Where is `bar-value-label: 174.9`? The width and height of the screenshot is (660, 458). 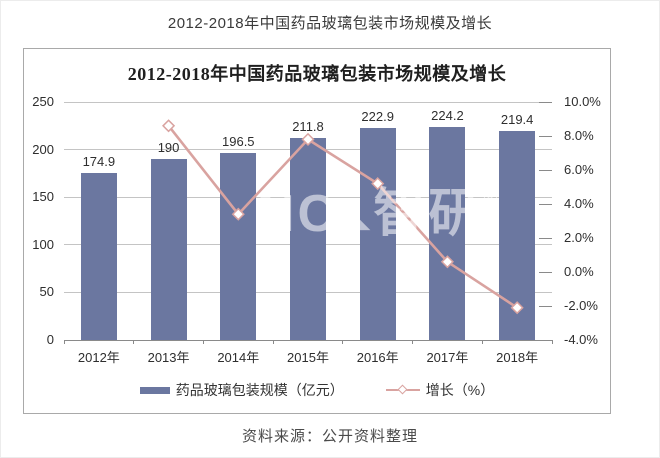 bar-value-label: 174.9 is located at coordinates (99, 162).